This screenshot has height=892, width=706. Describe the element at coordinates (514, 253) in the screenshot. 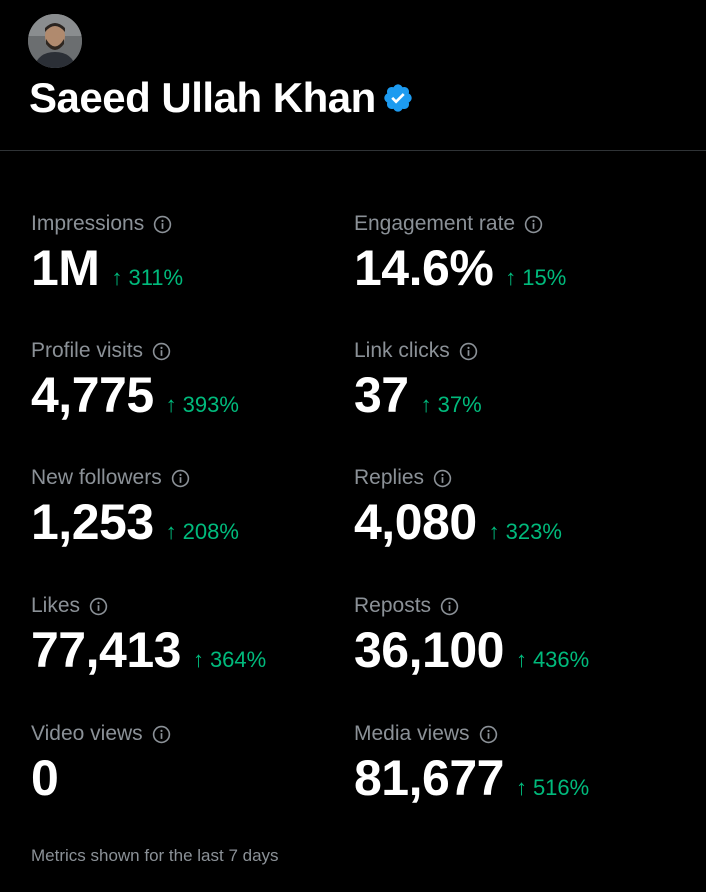

I see `metric-engagement-rate: Engagement rate 14.6% ↑ 15%` at that location.